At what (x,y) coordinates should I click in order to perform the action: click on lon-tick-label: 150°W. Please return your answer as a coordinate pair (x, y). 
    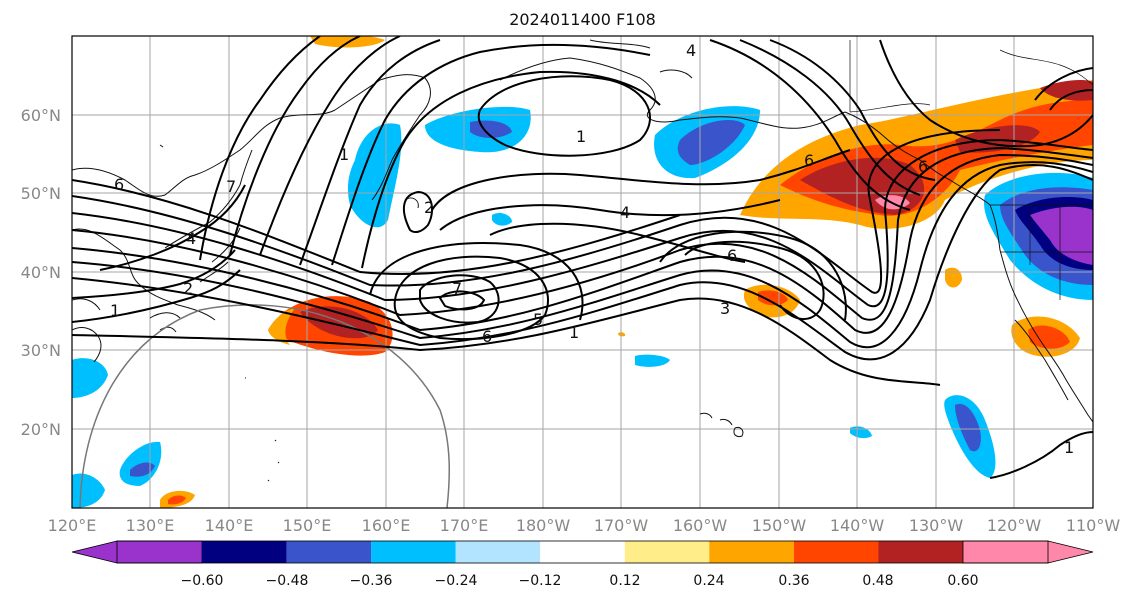
    Looking at the image, I should click on (779, 525).